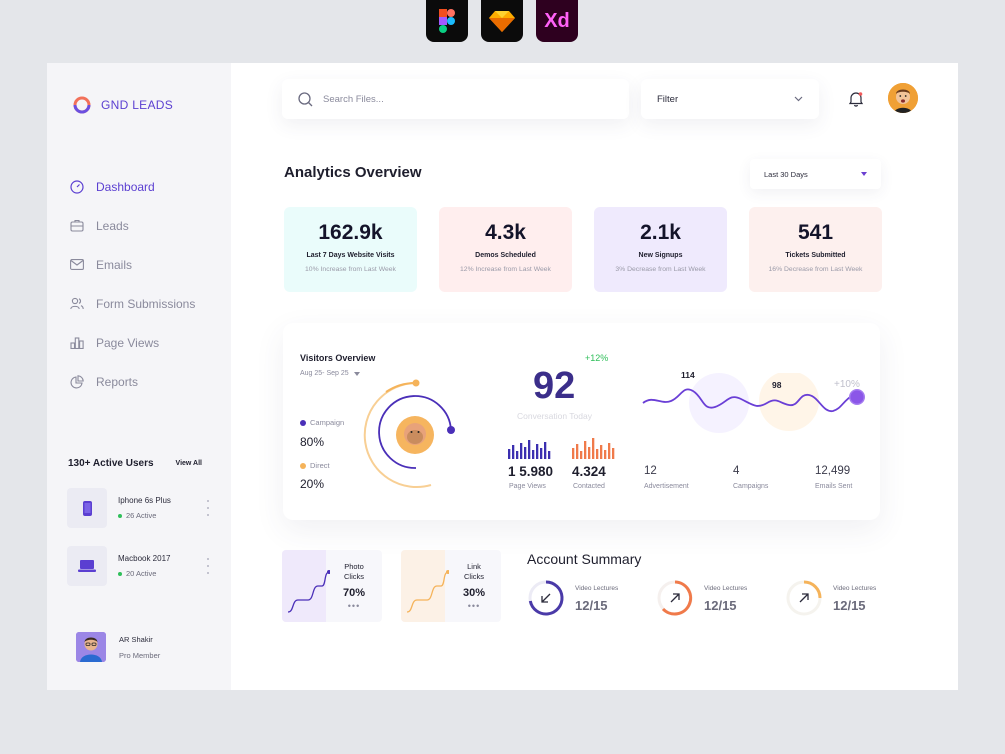 This screenshot has width=1005, height=754. What do you see at coordinates (320, 465) in the screenshot?
I see `legend-label: Direct` at bounding box center [320, 465].